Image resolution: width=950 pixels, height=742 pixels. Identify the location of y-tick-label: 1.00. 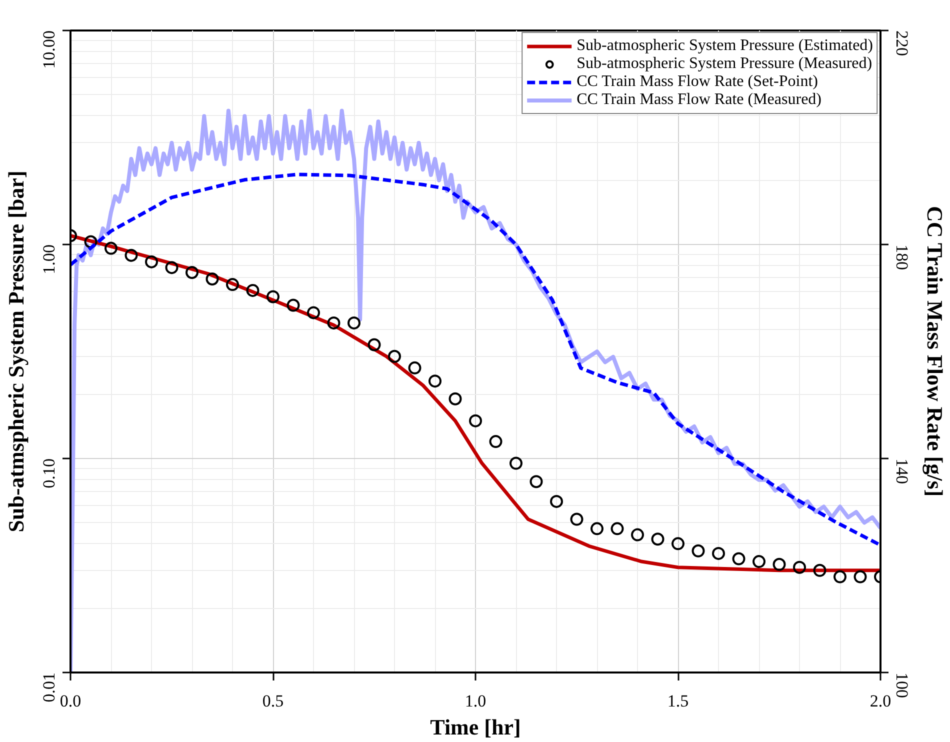
(49, 259).